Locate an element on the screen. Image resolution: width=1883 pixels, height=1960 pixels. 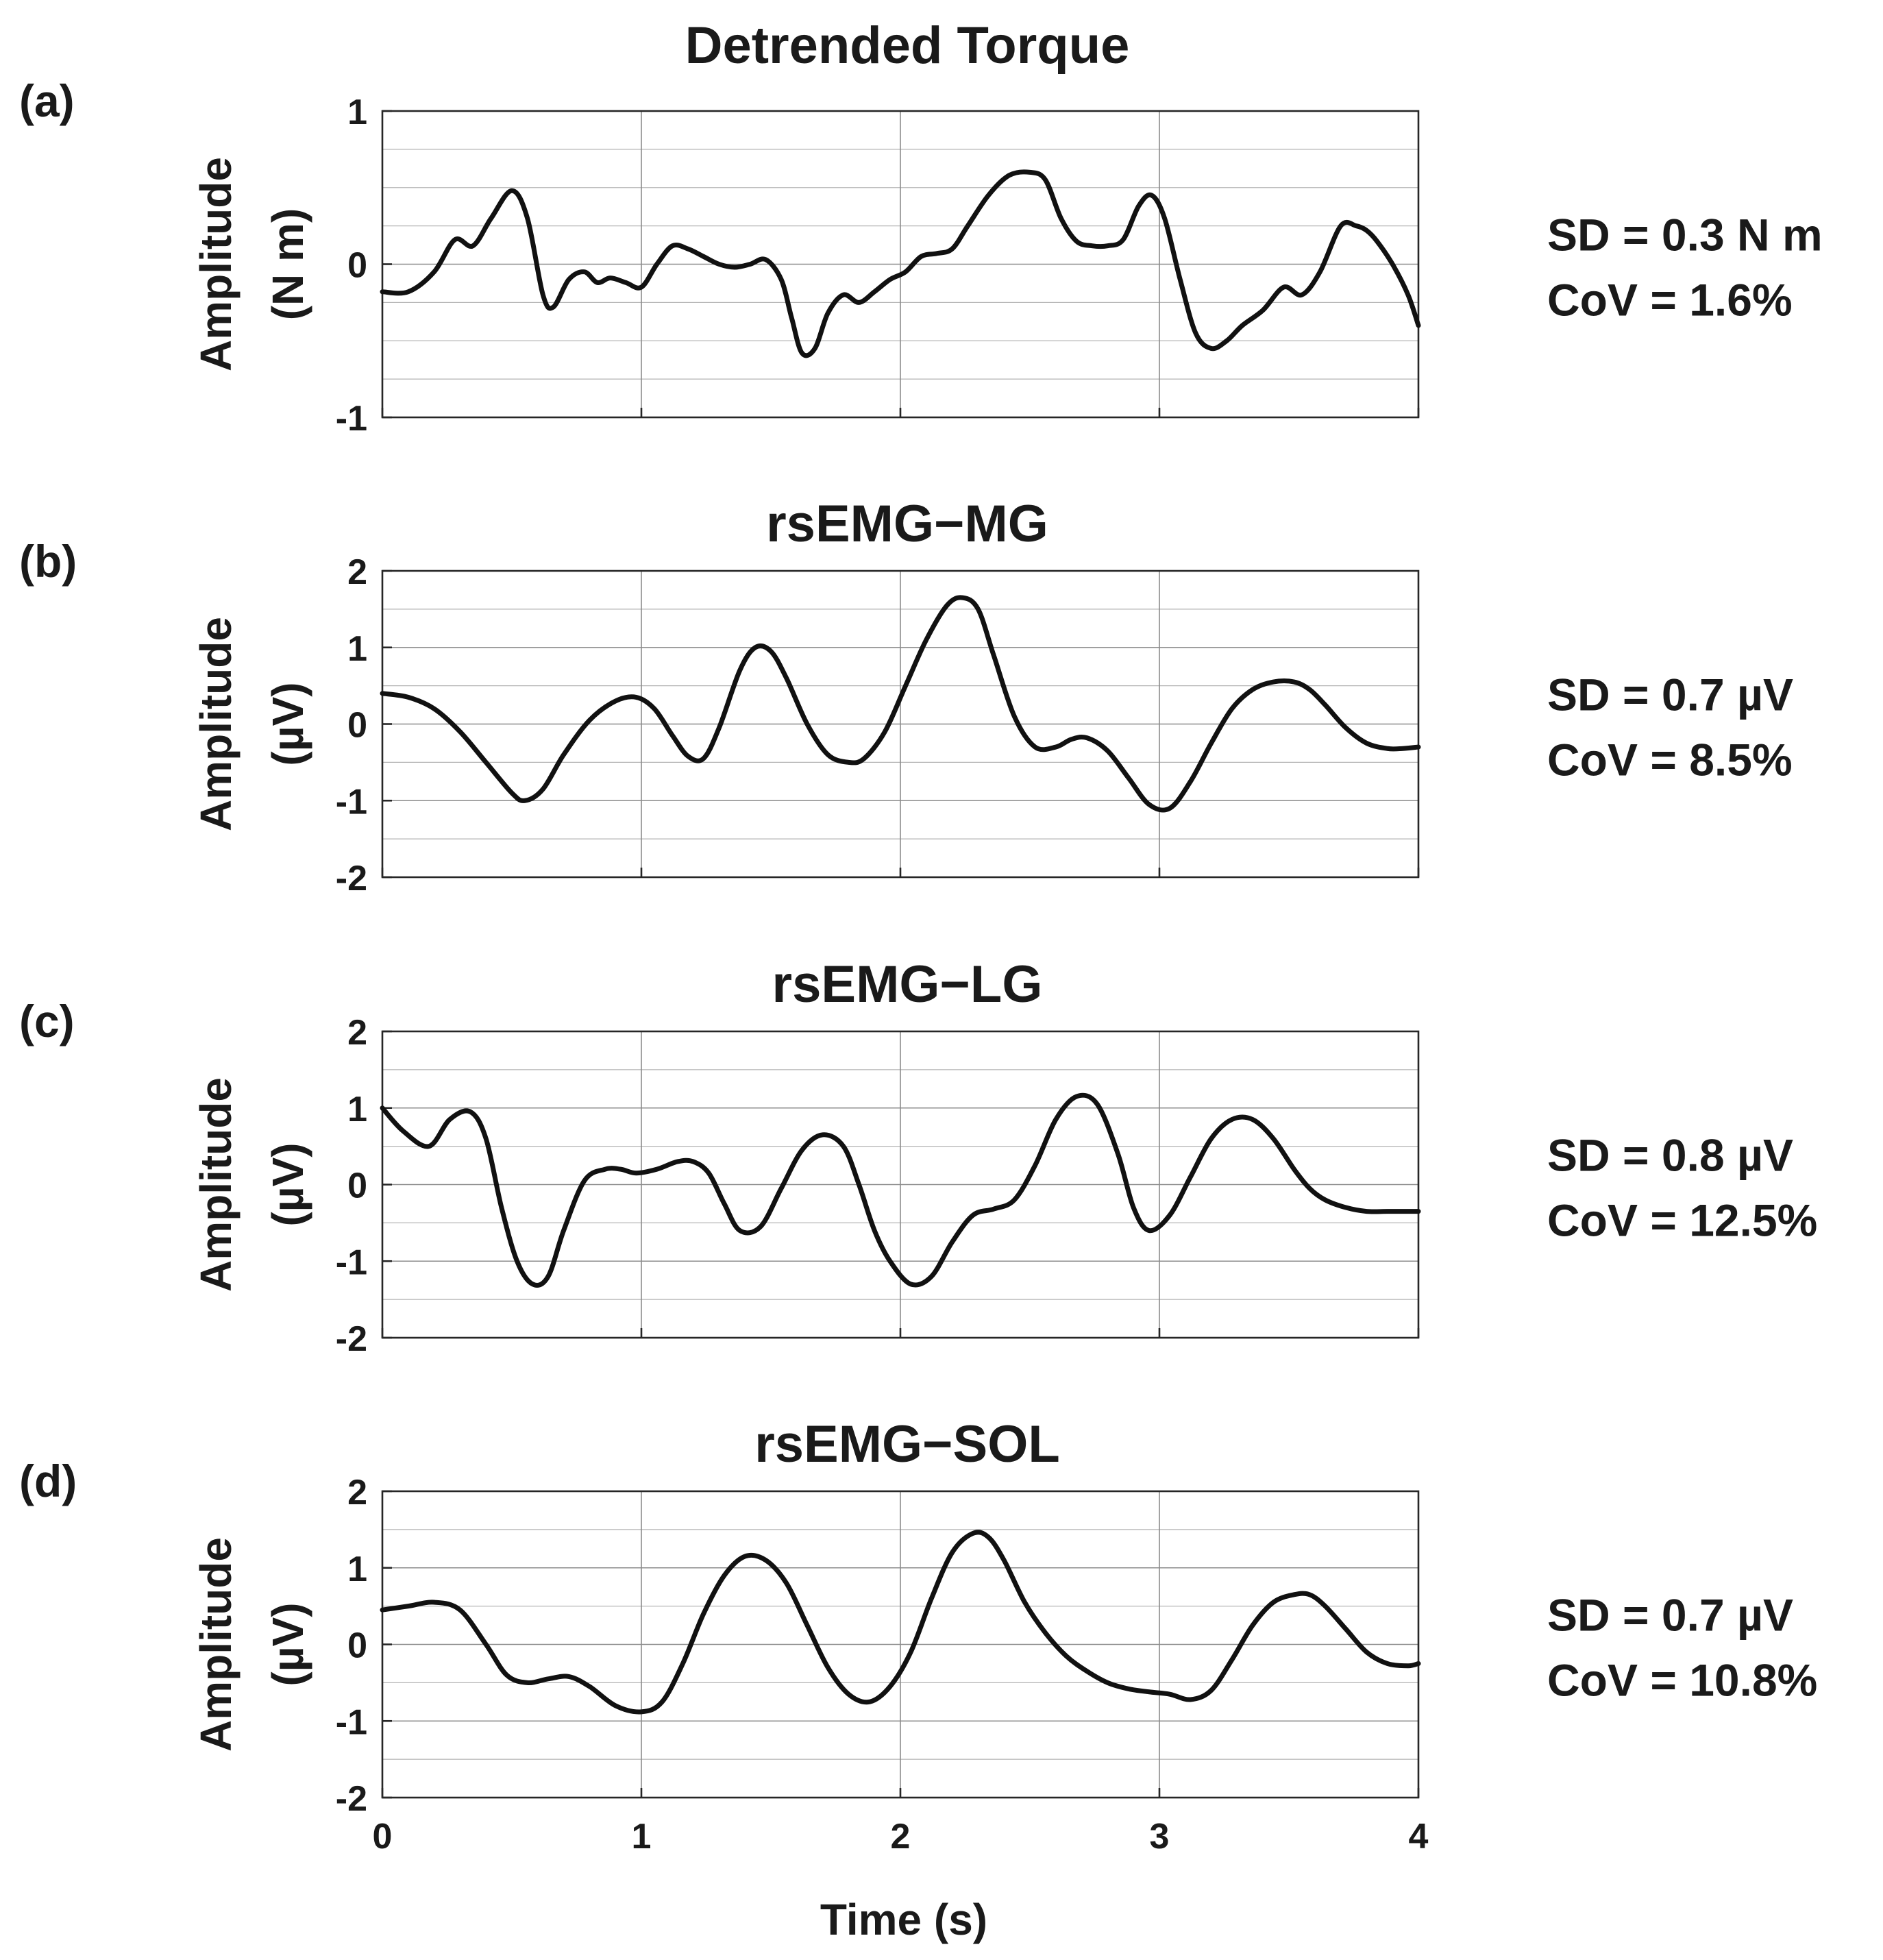
cov-annotation: CoV = 10.8% is located at coordinates (1682, 1680).